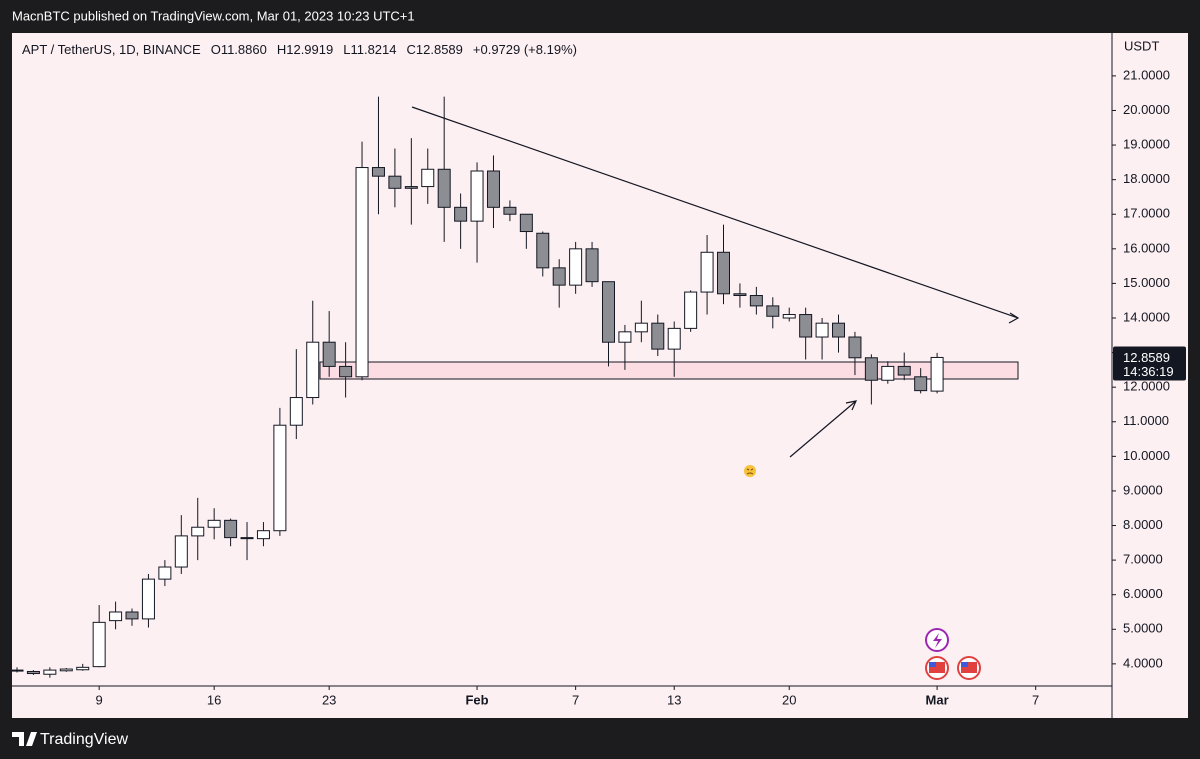 The image size is (1200, 759). What do you see at coordinates (329, 699) in the screenshot?
I see `x-tick-label: 23` at bounding box center [329, 699].